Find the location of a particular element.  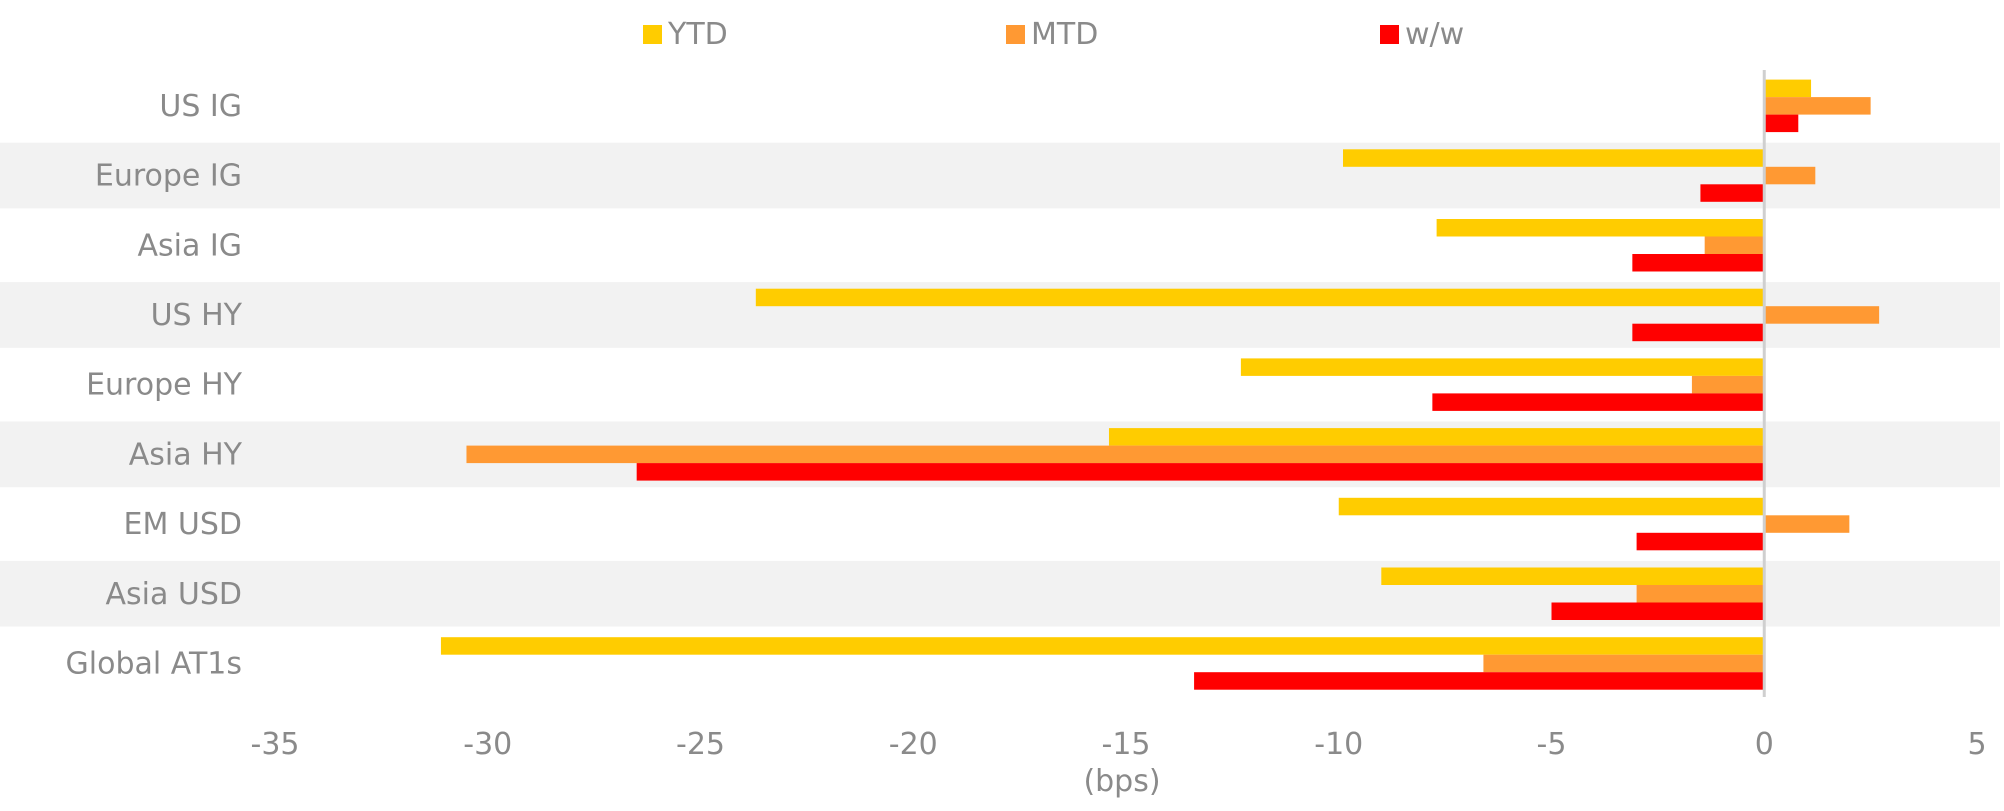

category-label: Asia USD is located at coordinates (173, 594).